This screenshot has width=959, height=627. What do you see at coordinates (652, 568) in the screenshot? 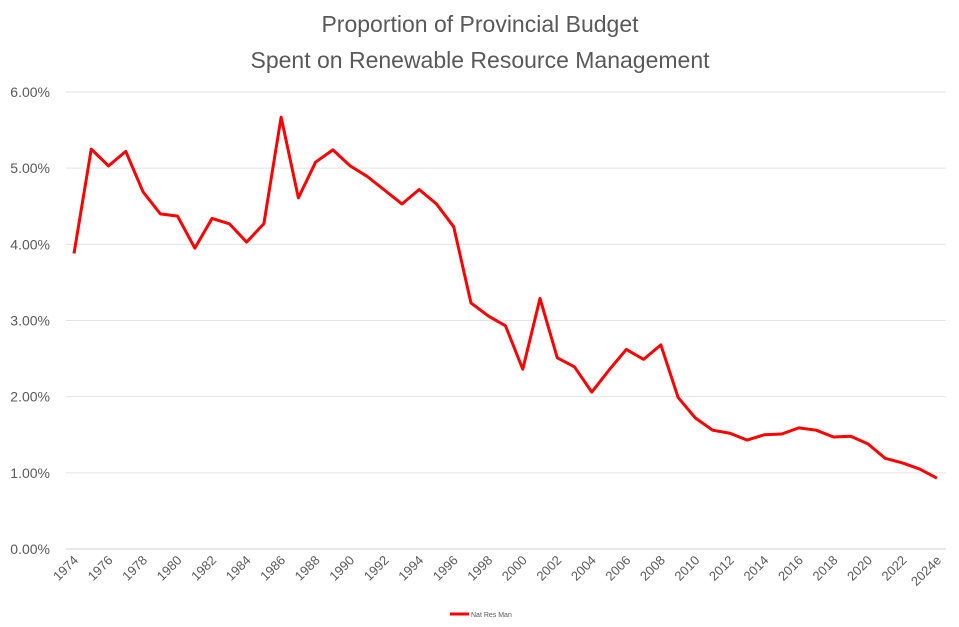
I see `x-tick-label: 2008` at bounding box center [652, 568].